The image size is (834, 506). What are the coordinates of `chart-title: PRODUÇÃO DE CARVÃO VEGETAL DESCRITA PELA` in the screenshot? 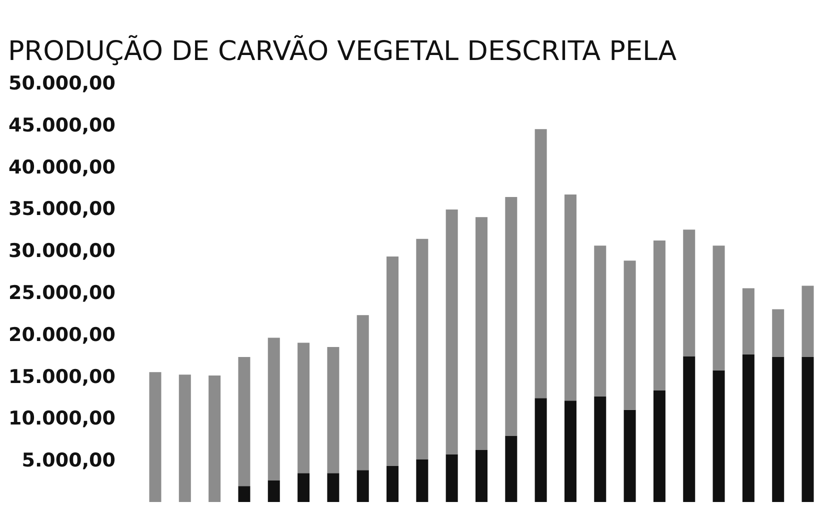 It's located at (343, 51).